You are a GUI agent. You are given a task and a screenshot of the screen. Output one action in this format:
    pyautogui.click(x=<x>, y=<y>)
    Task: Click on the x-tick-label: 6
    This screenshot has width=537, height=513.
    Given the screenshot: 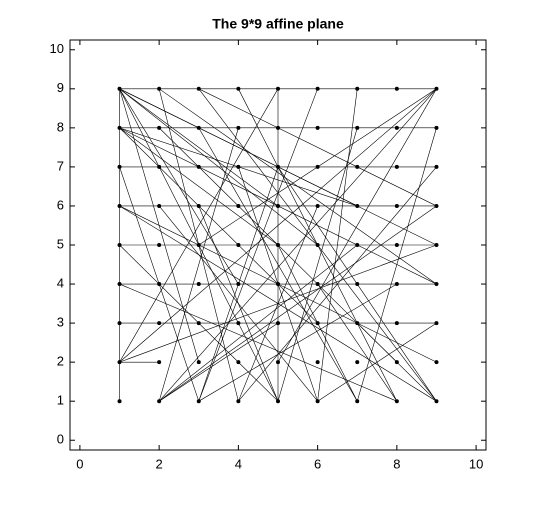 What is the action you would take?
    pyautogui.click(x=317, y=463)
    